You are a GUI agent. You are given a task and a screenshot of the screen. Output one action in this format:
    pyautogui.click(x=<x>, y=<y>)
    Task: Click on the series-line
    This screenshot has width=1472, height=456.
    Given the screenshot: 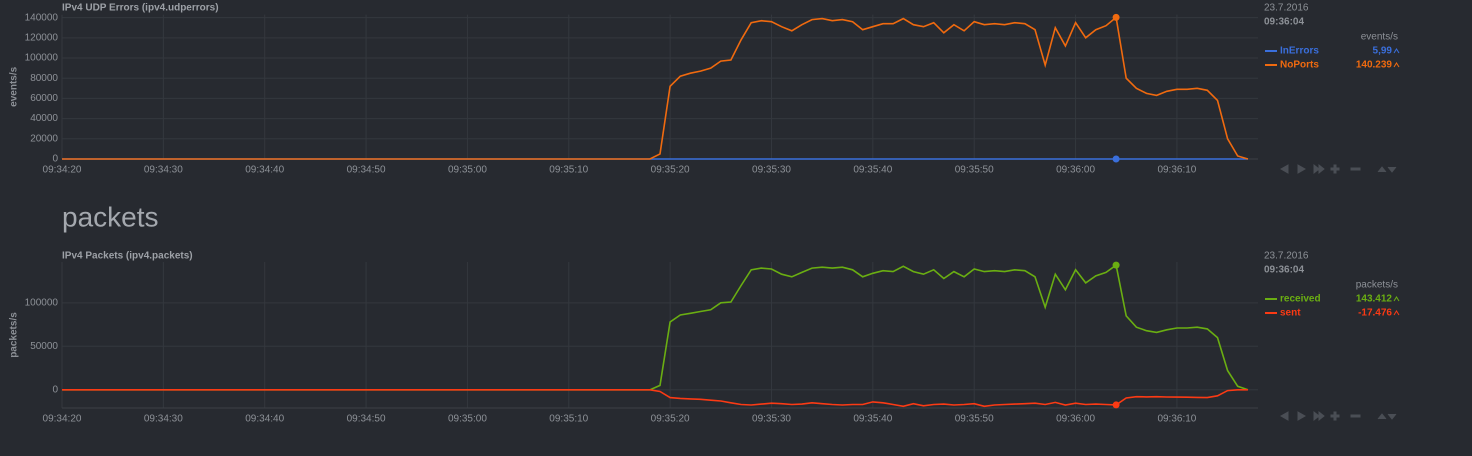 What is the action you would take?
    pyautogui.click(x=655, y=398)
    